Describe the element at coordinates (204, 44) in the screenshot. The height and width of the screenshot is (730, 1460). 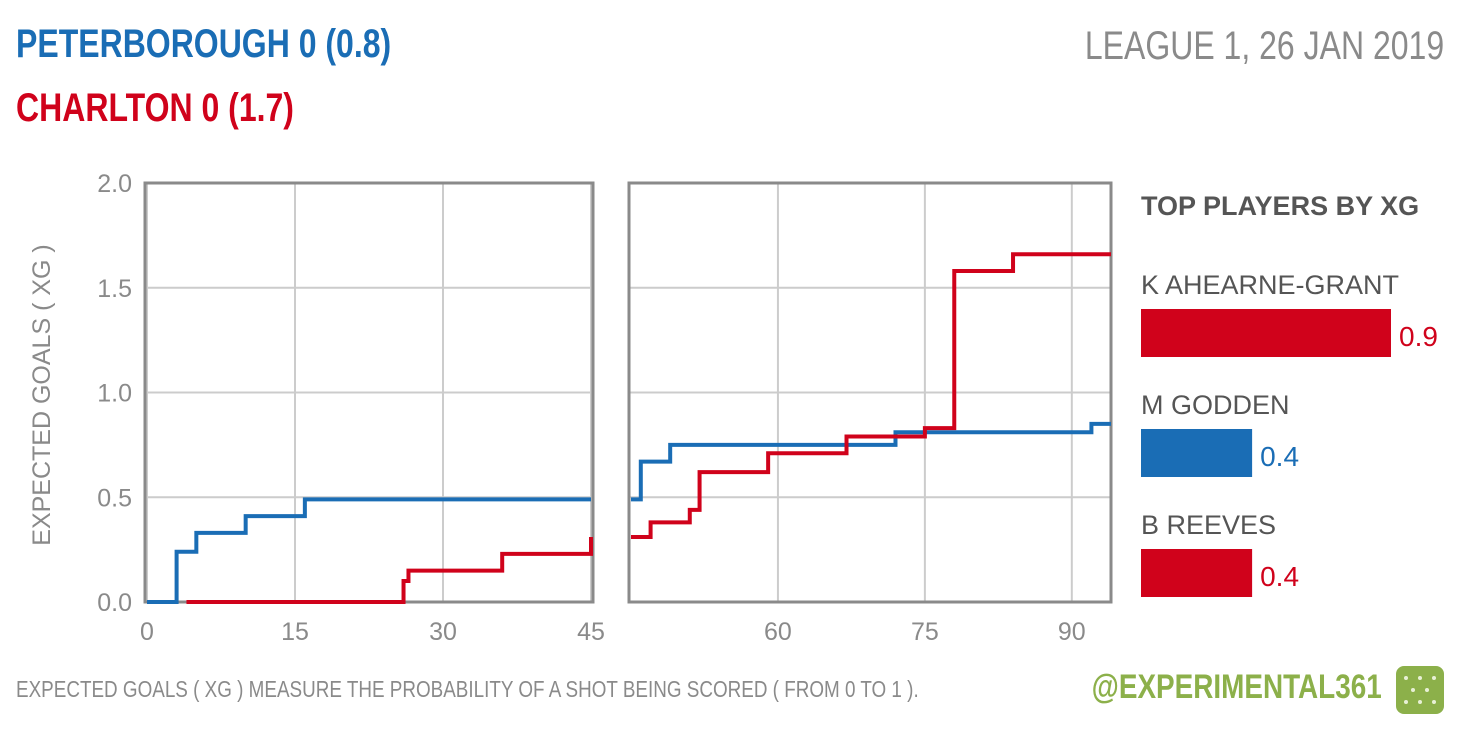
I see `home-team-score: PETERBOROUGH 0 (0.8)` at that location.